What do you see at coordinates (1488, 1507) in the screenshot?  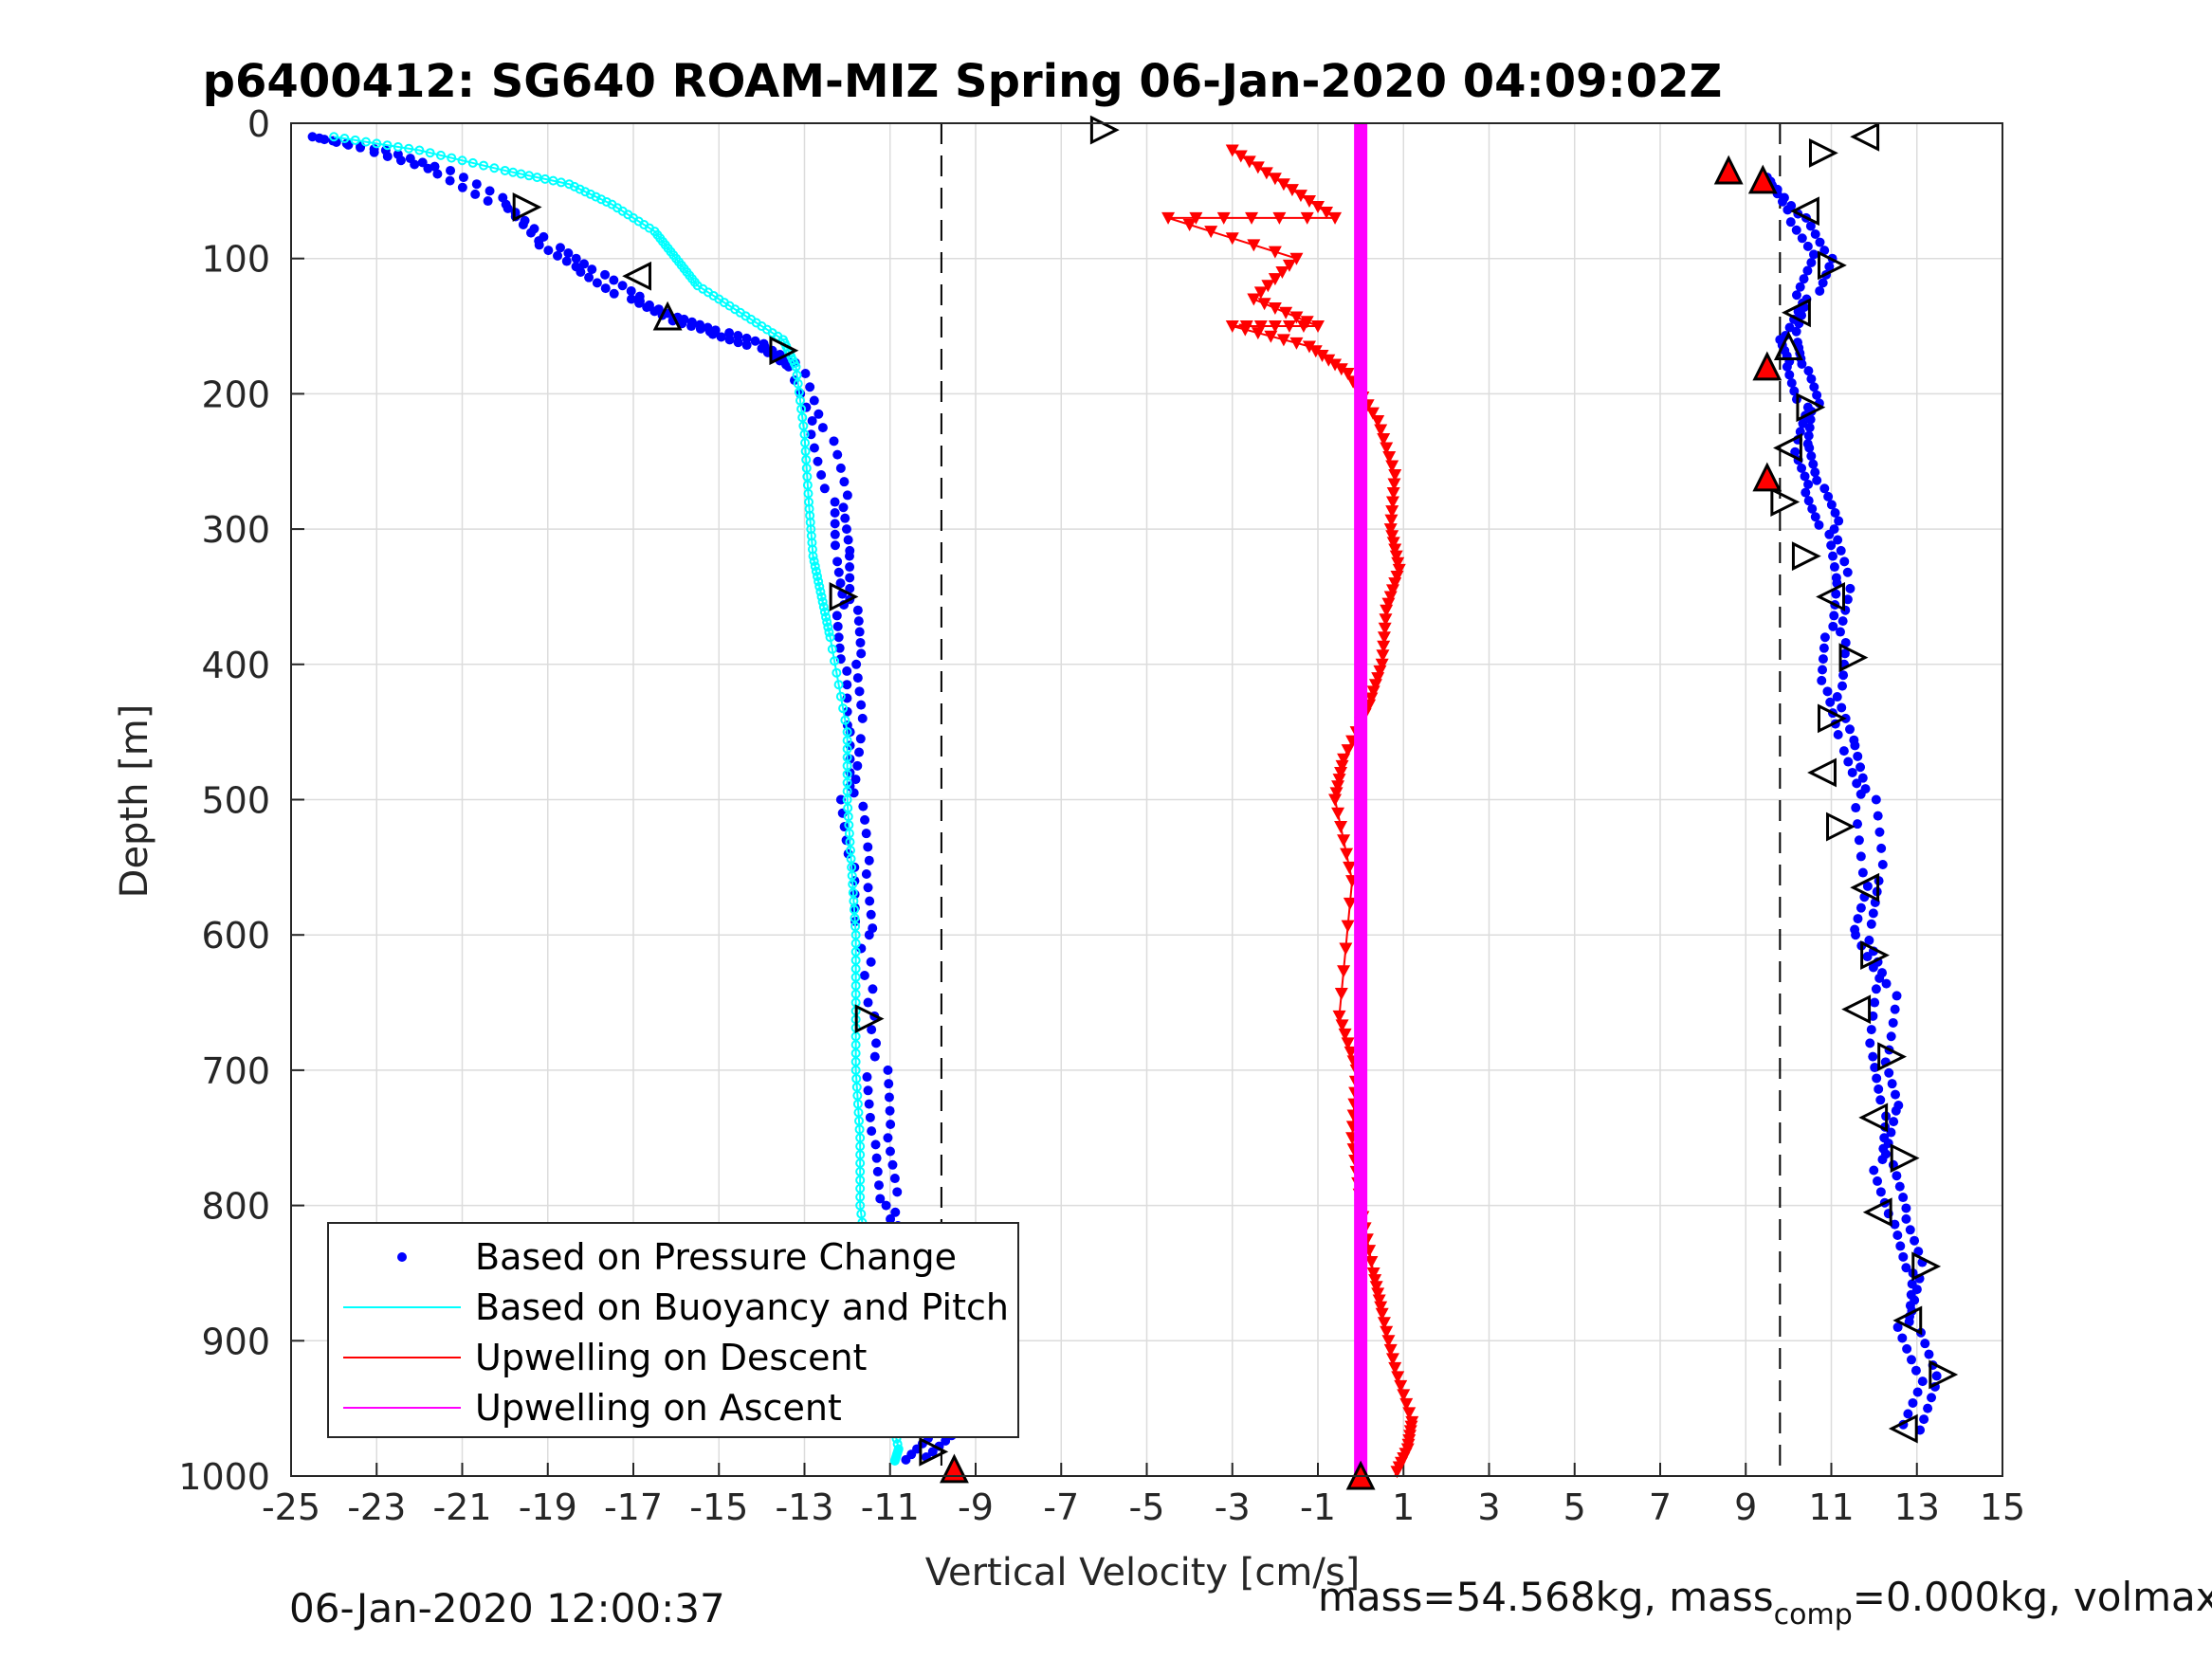 I see `x-tick-label: 3` at bounding box center [1488, 1507].